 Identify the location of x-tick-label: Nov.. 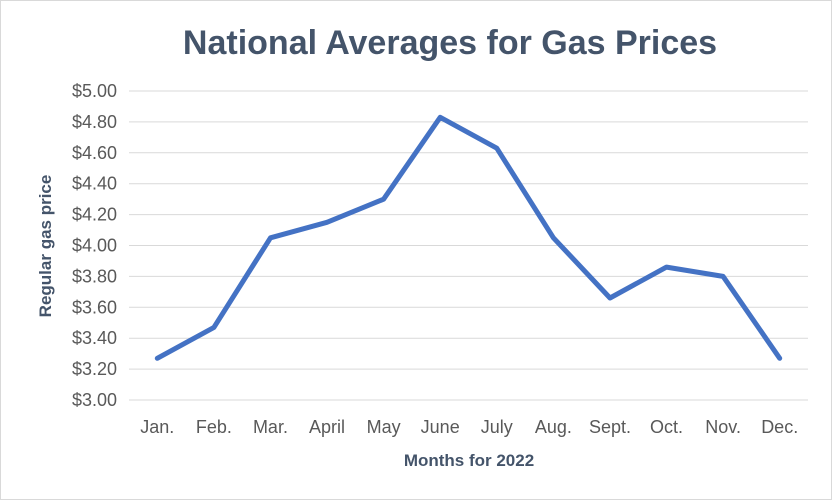
(723, 427).